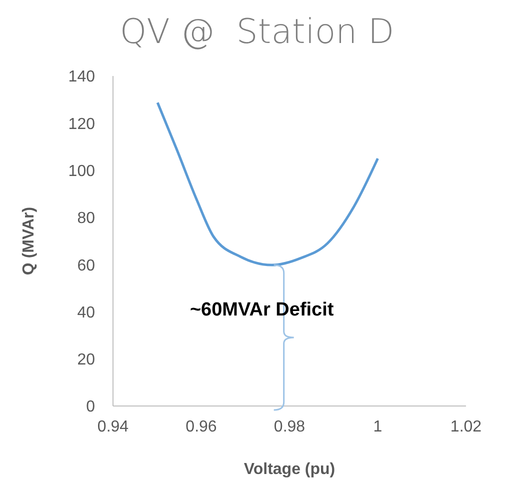 This screenshot has height=485, width=514. What do you see at coordinates (262, 309) in the screenshot?
I see `annotation: ~60MVAr Deficit` at bounding box center [262, 309].